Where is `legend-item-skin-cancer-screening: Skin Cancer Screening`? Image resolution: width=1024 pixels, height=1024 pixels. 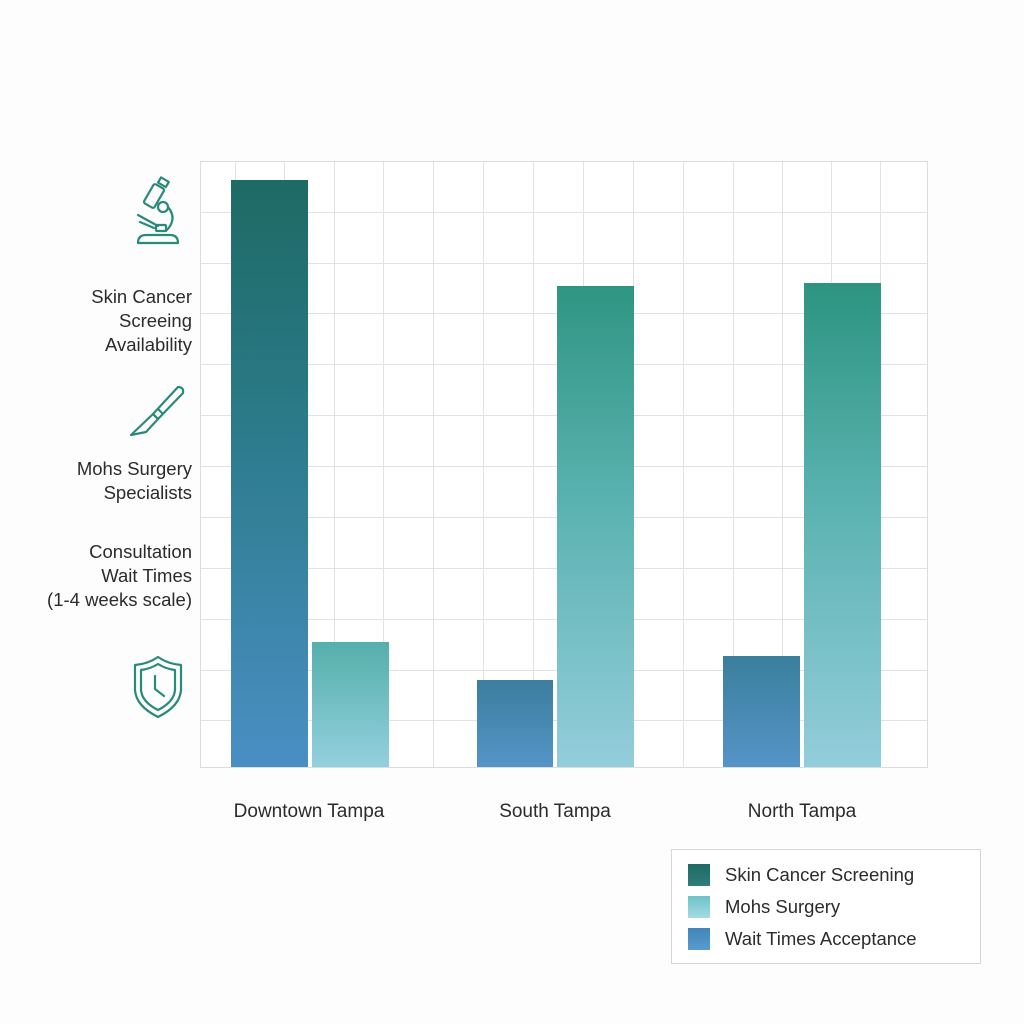 legend-item-skin-cancer-screening: Skin Cancer Screening is located at coordinates (801, 875).